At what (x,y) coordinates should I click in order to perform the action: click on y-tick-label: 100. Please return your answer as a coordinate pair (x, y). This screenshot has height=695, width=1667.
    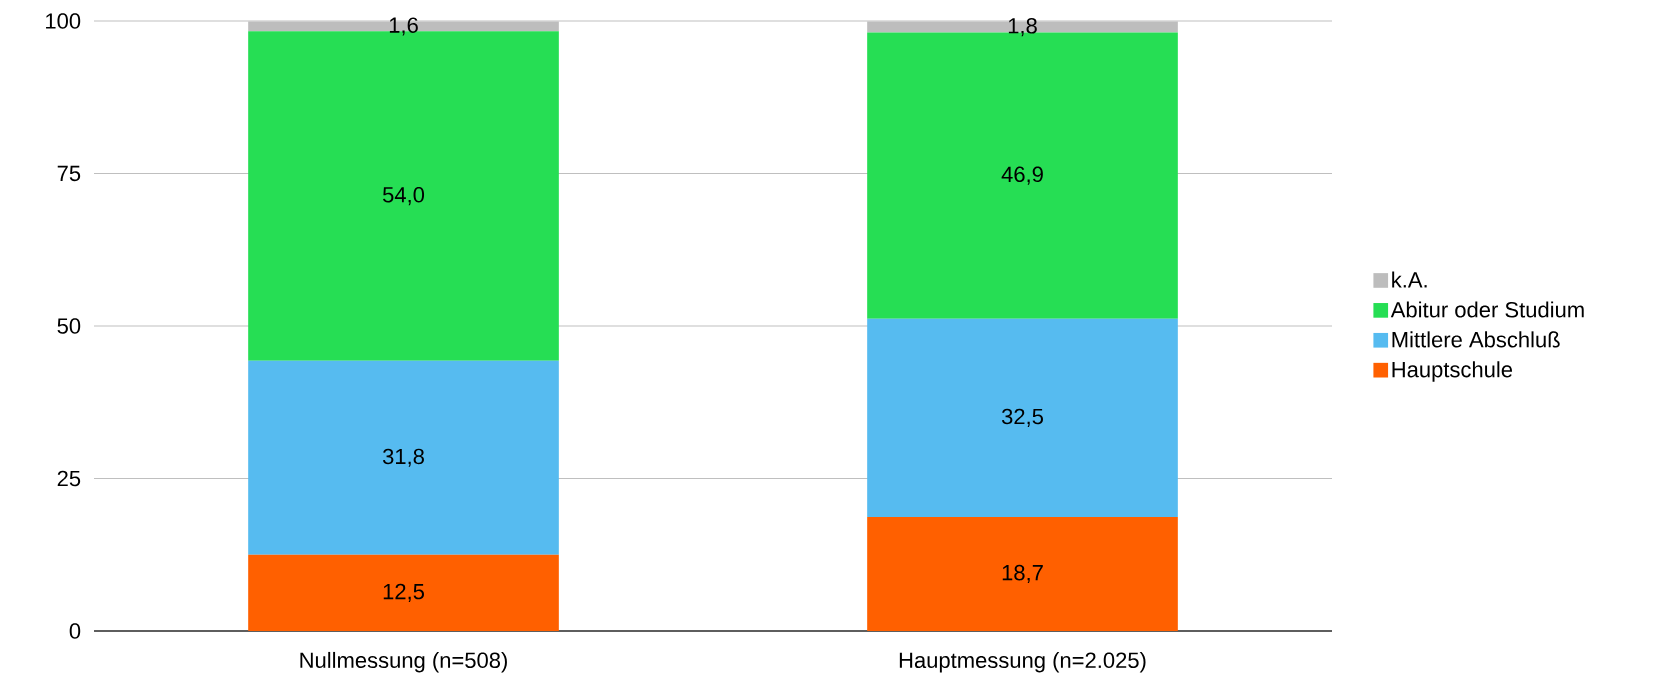
    Looking at the image, I should click on (63, 21).